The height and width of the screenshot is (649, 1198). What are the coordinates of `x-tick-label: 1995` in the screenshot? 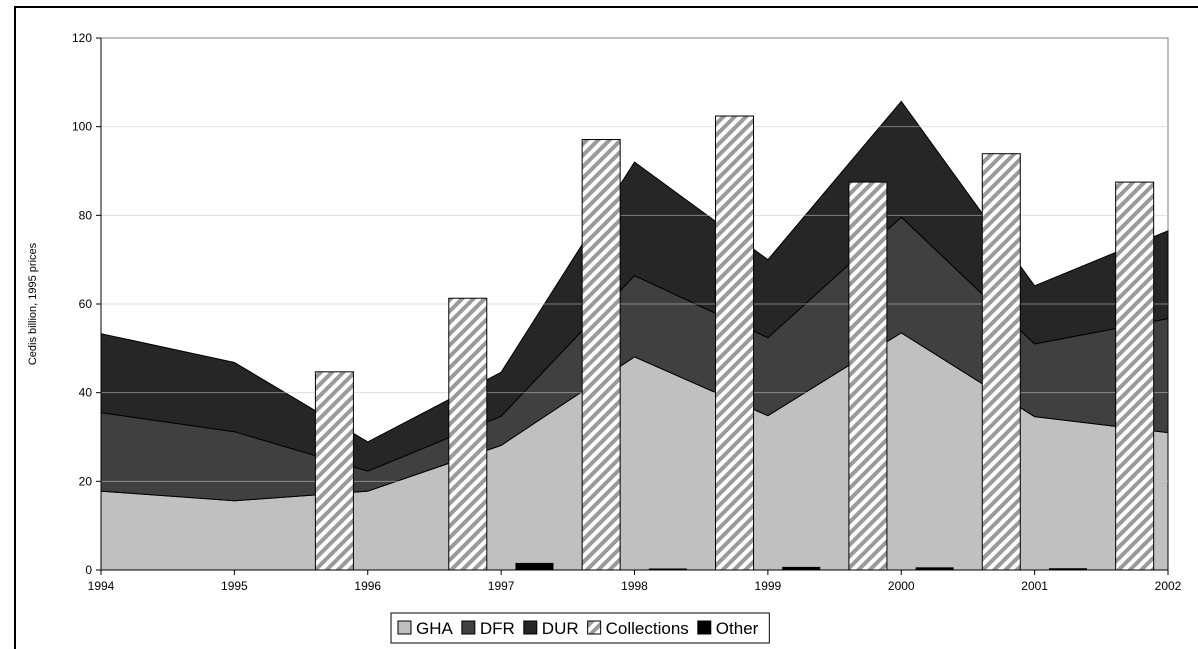 It's located at (234, 586).